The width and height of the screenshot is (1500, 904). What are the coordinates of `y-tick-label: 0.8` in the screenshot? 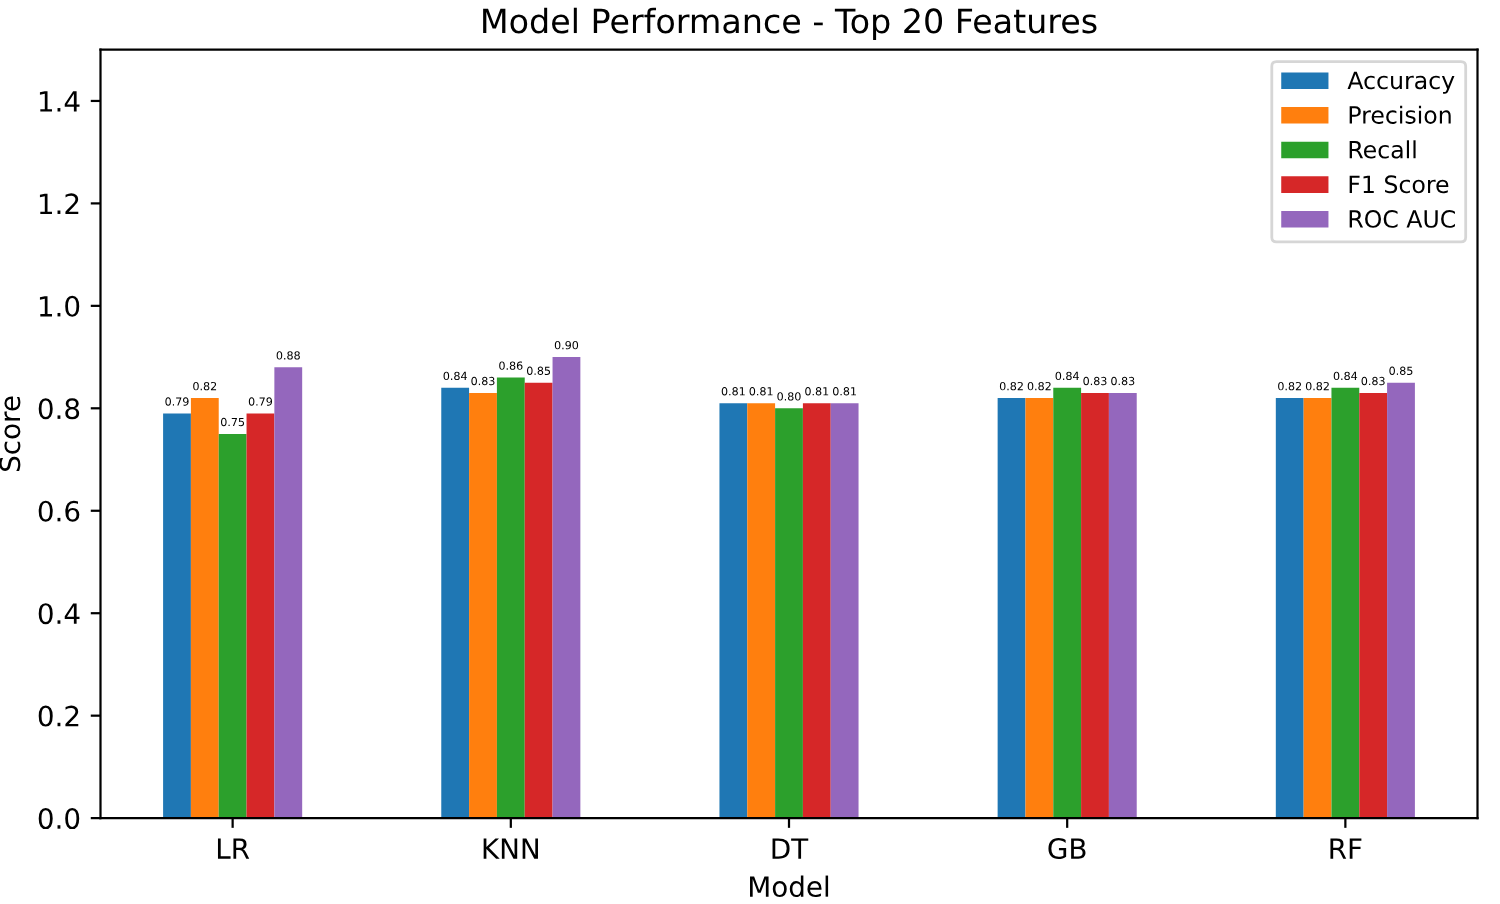 It's located at (59, 409).